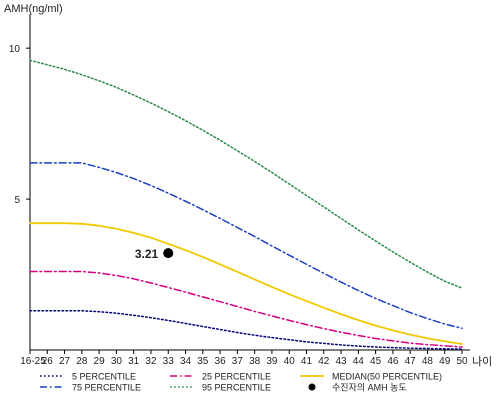 Image resolution: width=500 pixels, height=400 pixels. I want to click on patient-marker: 3.21, so click(154, 254).